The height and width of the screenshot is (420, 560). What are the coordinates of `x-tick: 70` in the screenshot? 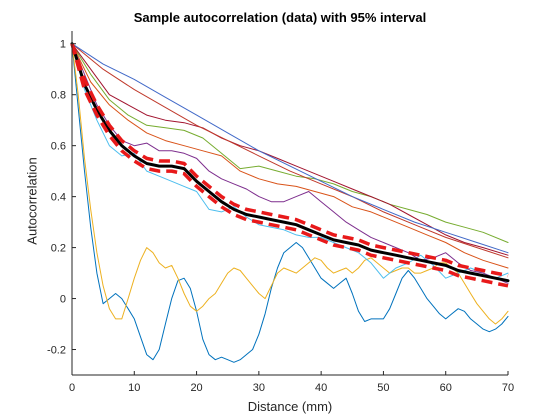 It's located at (508, 382).